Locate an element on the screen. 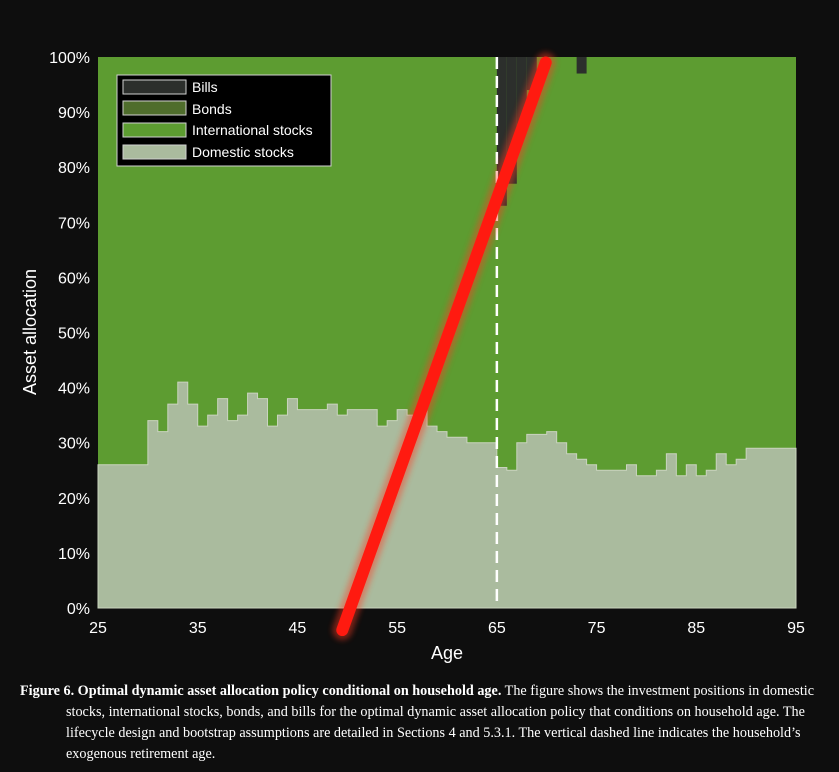 The width and height of the screenshot is (839, 772). y-axis-ticks: 0% 10% 20% 30% 40% 50% 60% 70% 80% 90% 100% is located at coordinates (69, 334).